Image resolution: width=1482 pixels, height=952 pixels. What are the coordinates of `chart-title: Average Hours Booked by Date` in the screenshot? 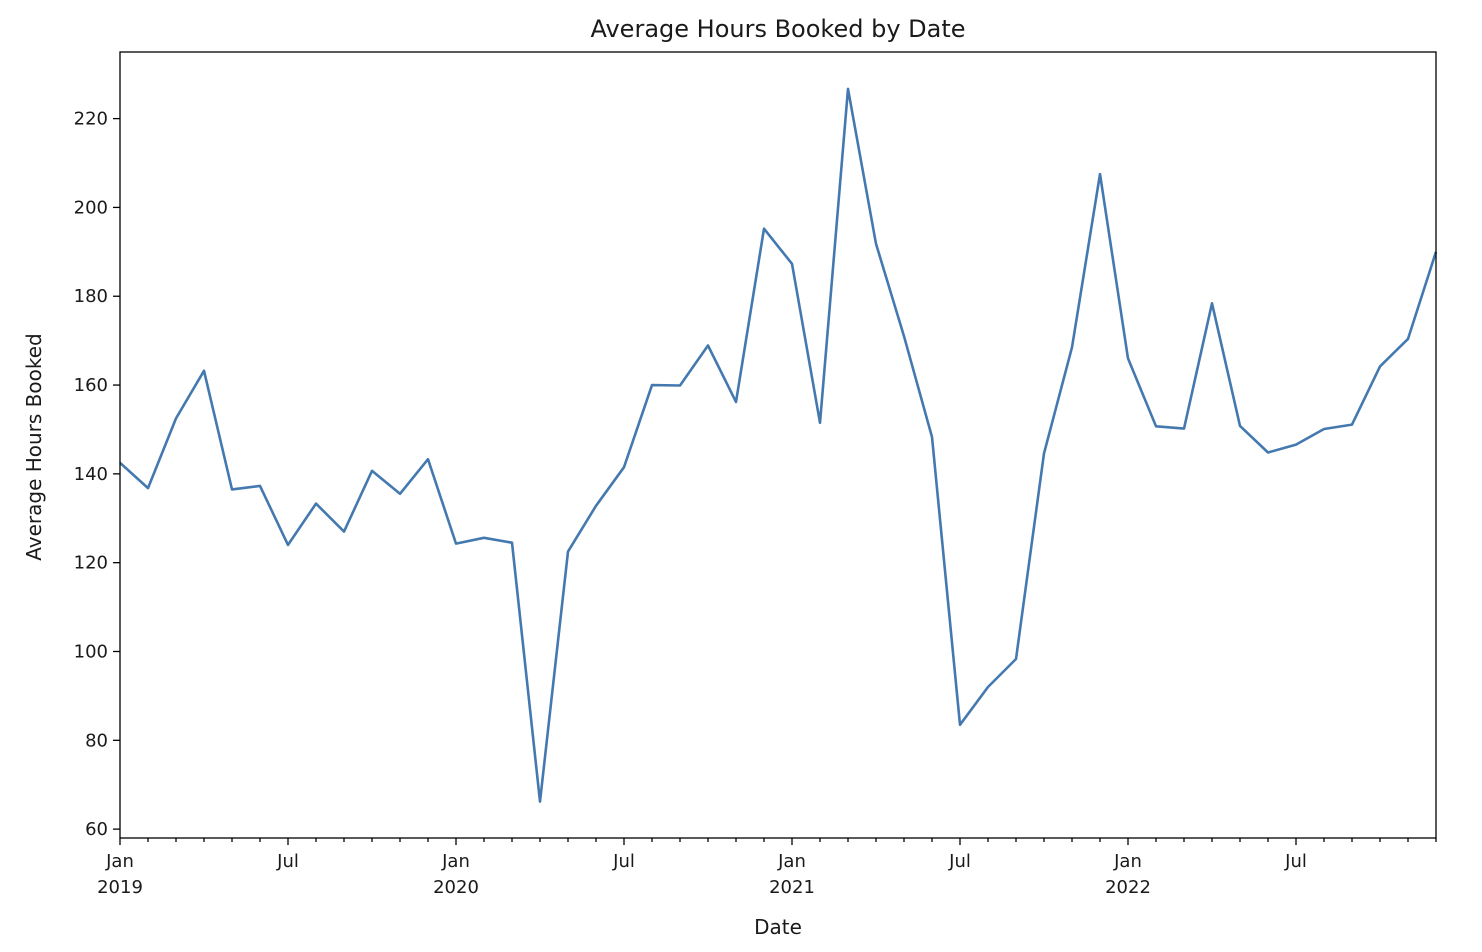 It's located at (777, 29).